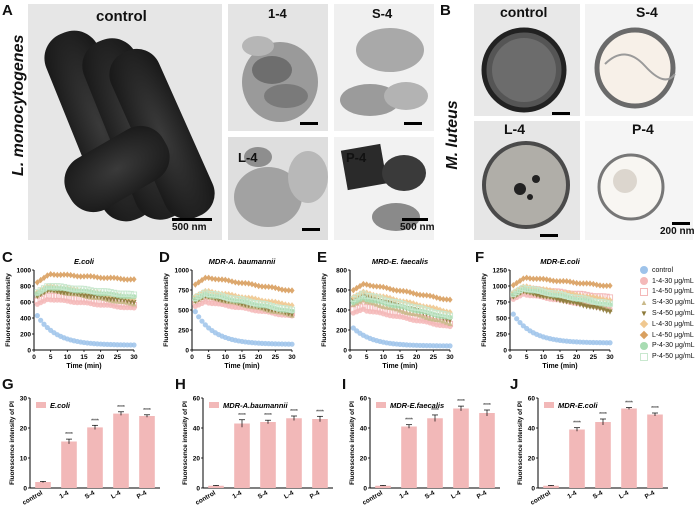 This screenshot has height=512, width=696. Describe the element at coordinates (417, 227) in the screenshot. I see `scale-text-p-4-a: 500 nm` at that location.